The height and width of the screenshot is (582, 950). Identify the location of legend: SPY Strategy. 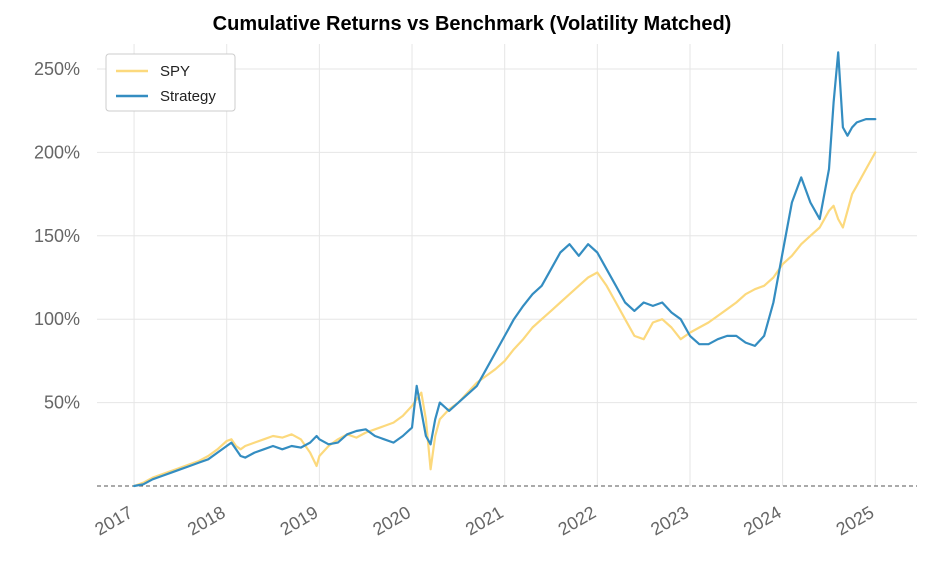
(170, 82).